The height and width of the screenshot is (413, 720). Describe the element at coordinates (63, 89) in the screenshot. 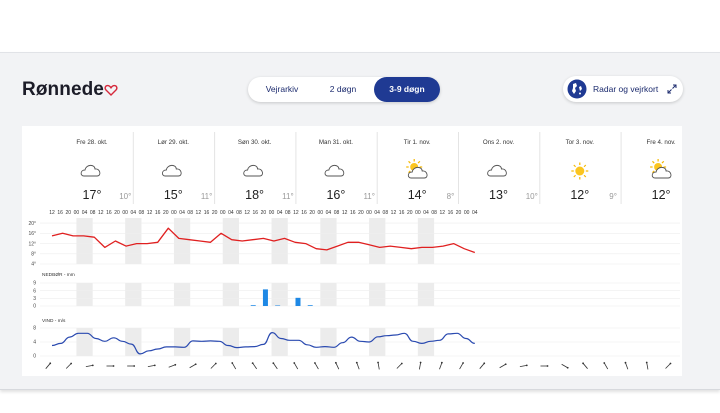

I see `location-name: Rønnede` at that location.